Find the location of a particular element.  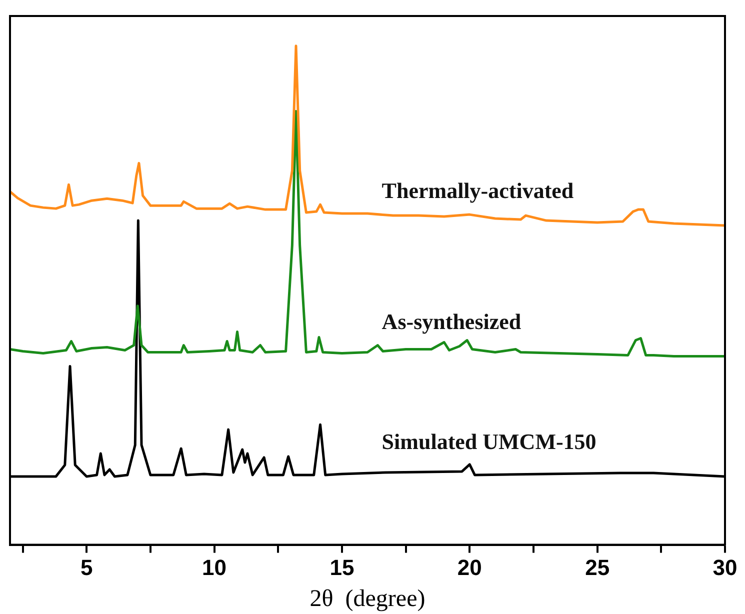

x-axis-title: 2θ (degree) is located at coordinates (368, 599).